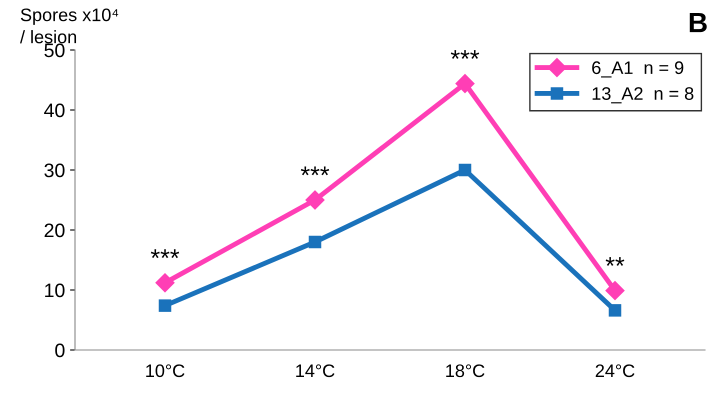  I want to click on y-tick-label: 50, so click(54, 50).